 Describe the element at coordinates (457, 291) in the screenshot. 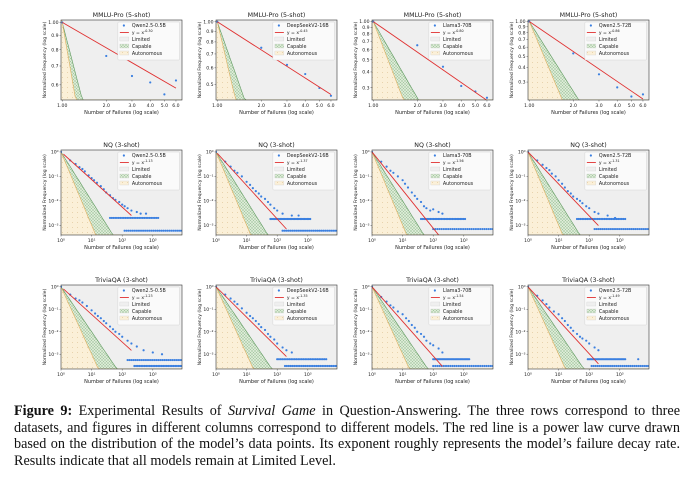

I see `legend-model-name: Llama3-70B` at that location.